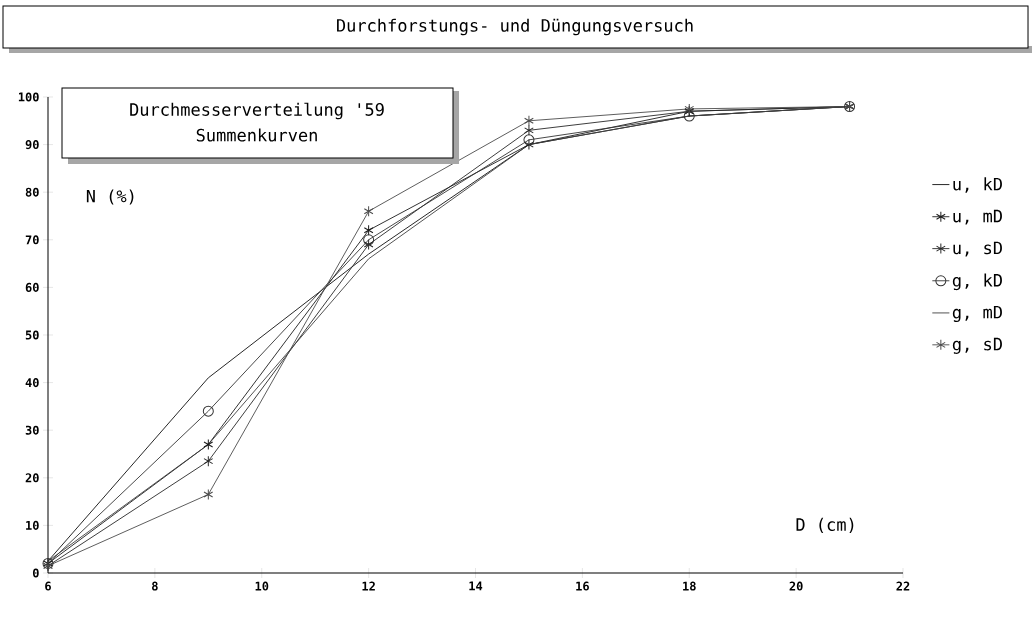 The height and width of the screenshot is (618, 1035). What do you see at coordinates (256, 135) in the screenshot?
I see `annotation: Summenkurven` at bounding box center [256, 135].